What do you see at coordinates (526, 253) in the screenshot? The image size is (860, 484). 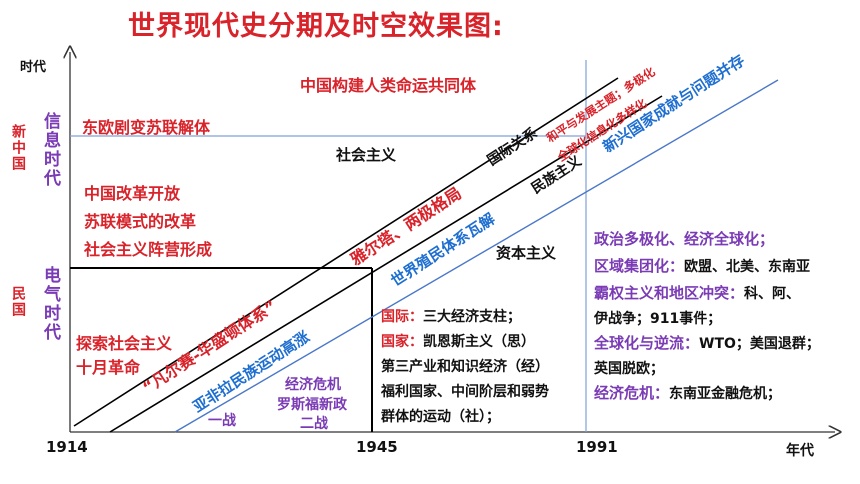 I see `region-capitalism: 资本主义` at bounding box center [526, 253].